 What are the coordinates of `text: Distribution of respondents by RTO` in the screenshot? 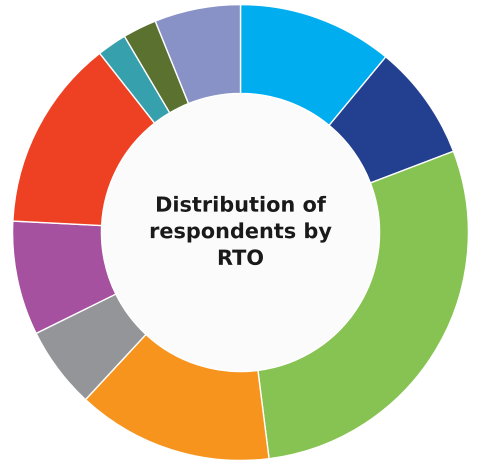 It's located at (241, 231).